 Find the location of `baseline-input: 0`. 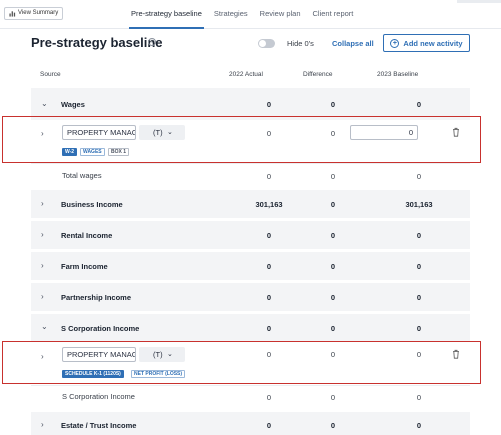

baseline-input: 0 is located at coordinates (384, 132).